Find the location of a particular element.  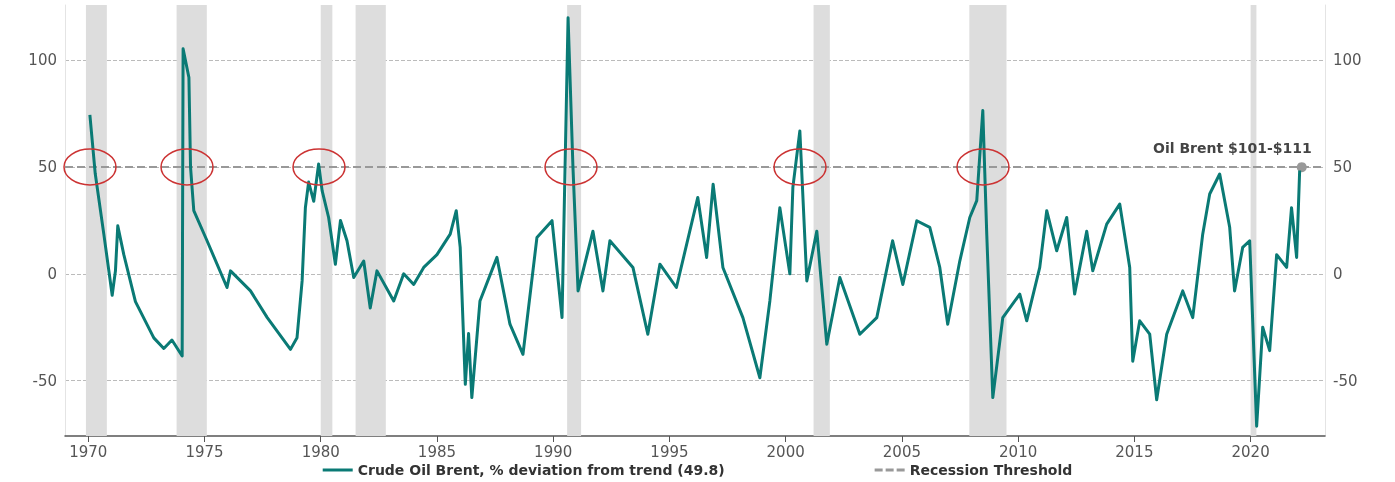

x-tick-label: 2010 is located at coordinates (1018, 451).